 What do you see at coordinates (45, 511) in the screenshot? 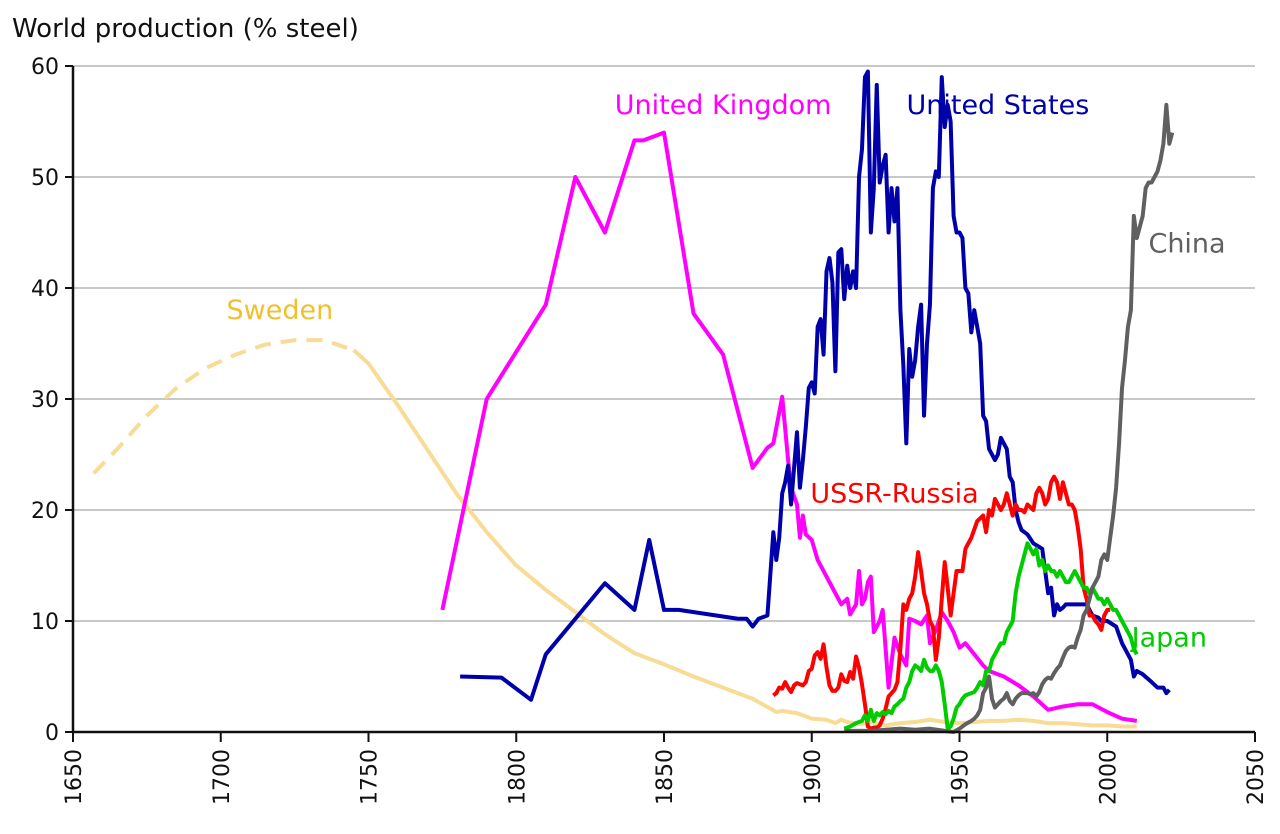
I see `y-tick-label-20: 20` at bounding box center [45, 511].